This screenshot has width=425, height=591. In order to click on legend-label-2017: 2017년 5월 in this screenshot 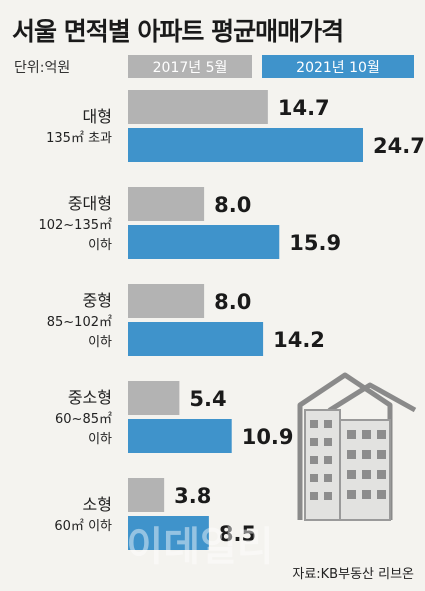, I will do `click(190, 68)`.